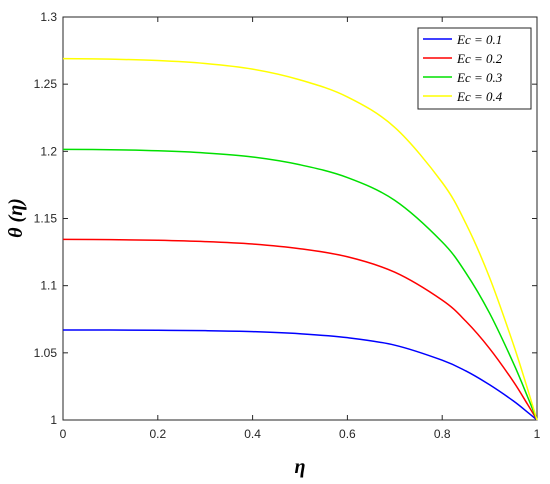  I want to click on y-tick-label: 1.15, so click(46, 219).